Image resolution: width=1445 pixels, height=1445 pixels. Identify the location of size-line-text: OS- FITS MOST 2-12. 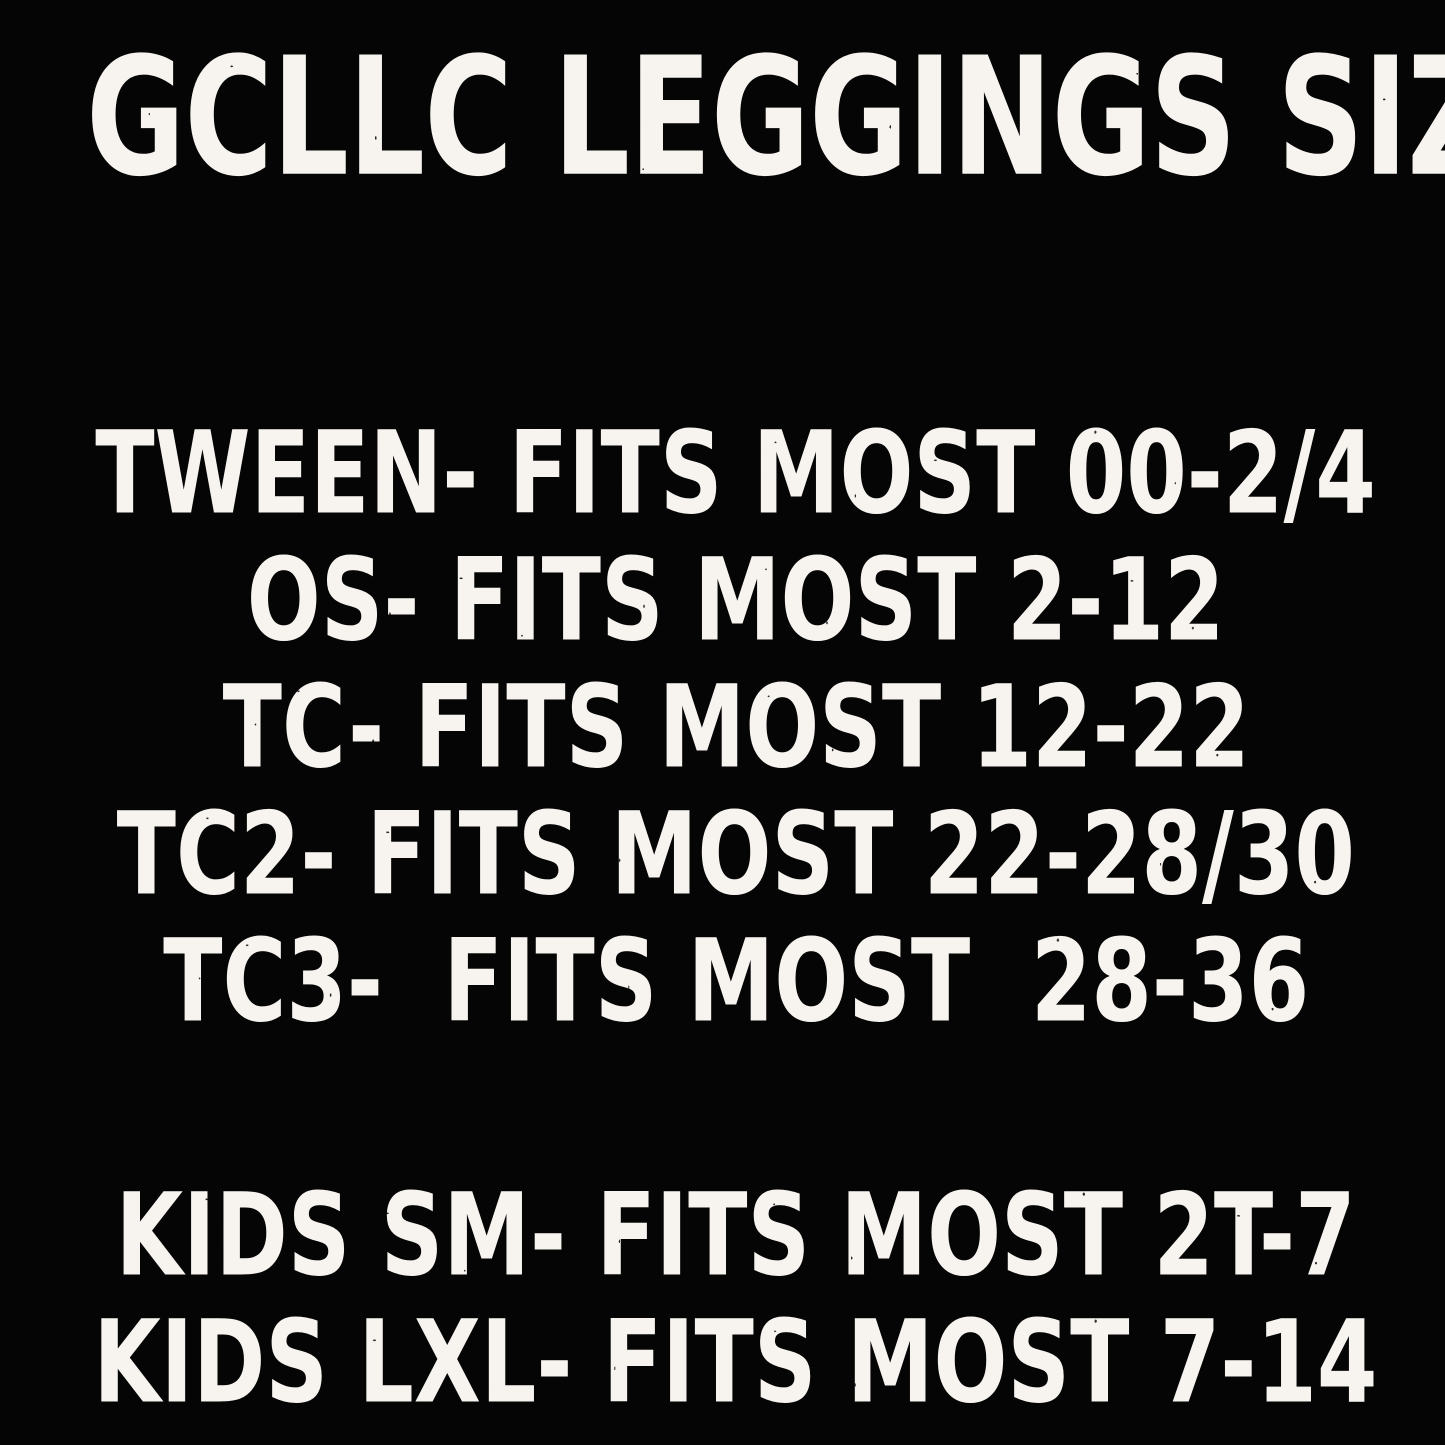
(736, 599).